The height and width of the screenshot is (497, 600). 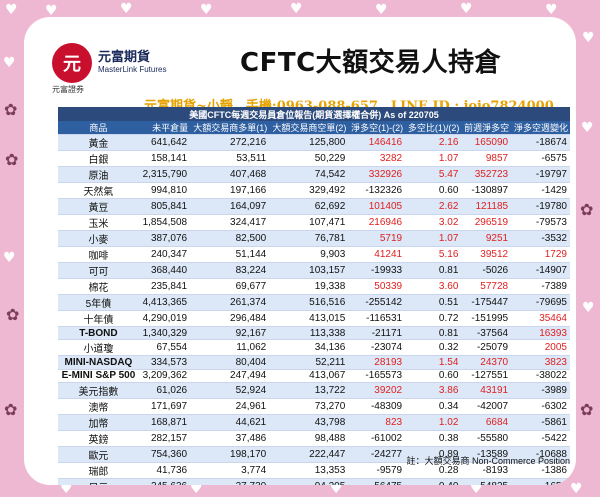 What do you see at coordinates (164, 158) in the screenshot?
I see `cell-open-interest: 158,141` at bounding box center [164, 158].